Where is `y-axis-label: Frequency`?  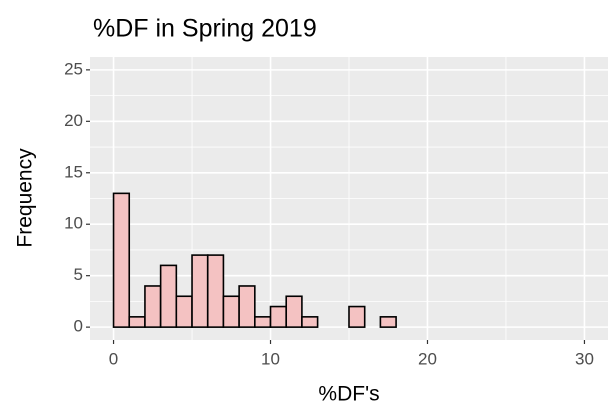
y-axis-label: Frequency is located at coordinates (25, 198).